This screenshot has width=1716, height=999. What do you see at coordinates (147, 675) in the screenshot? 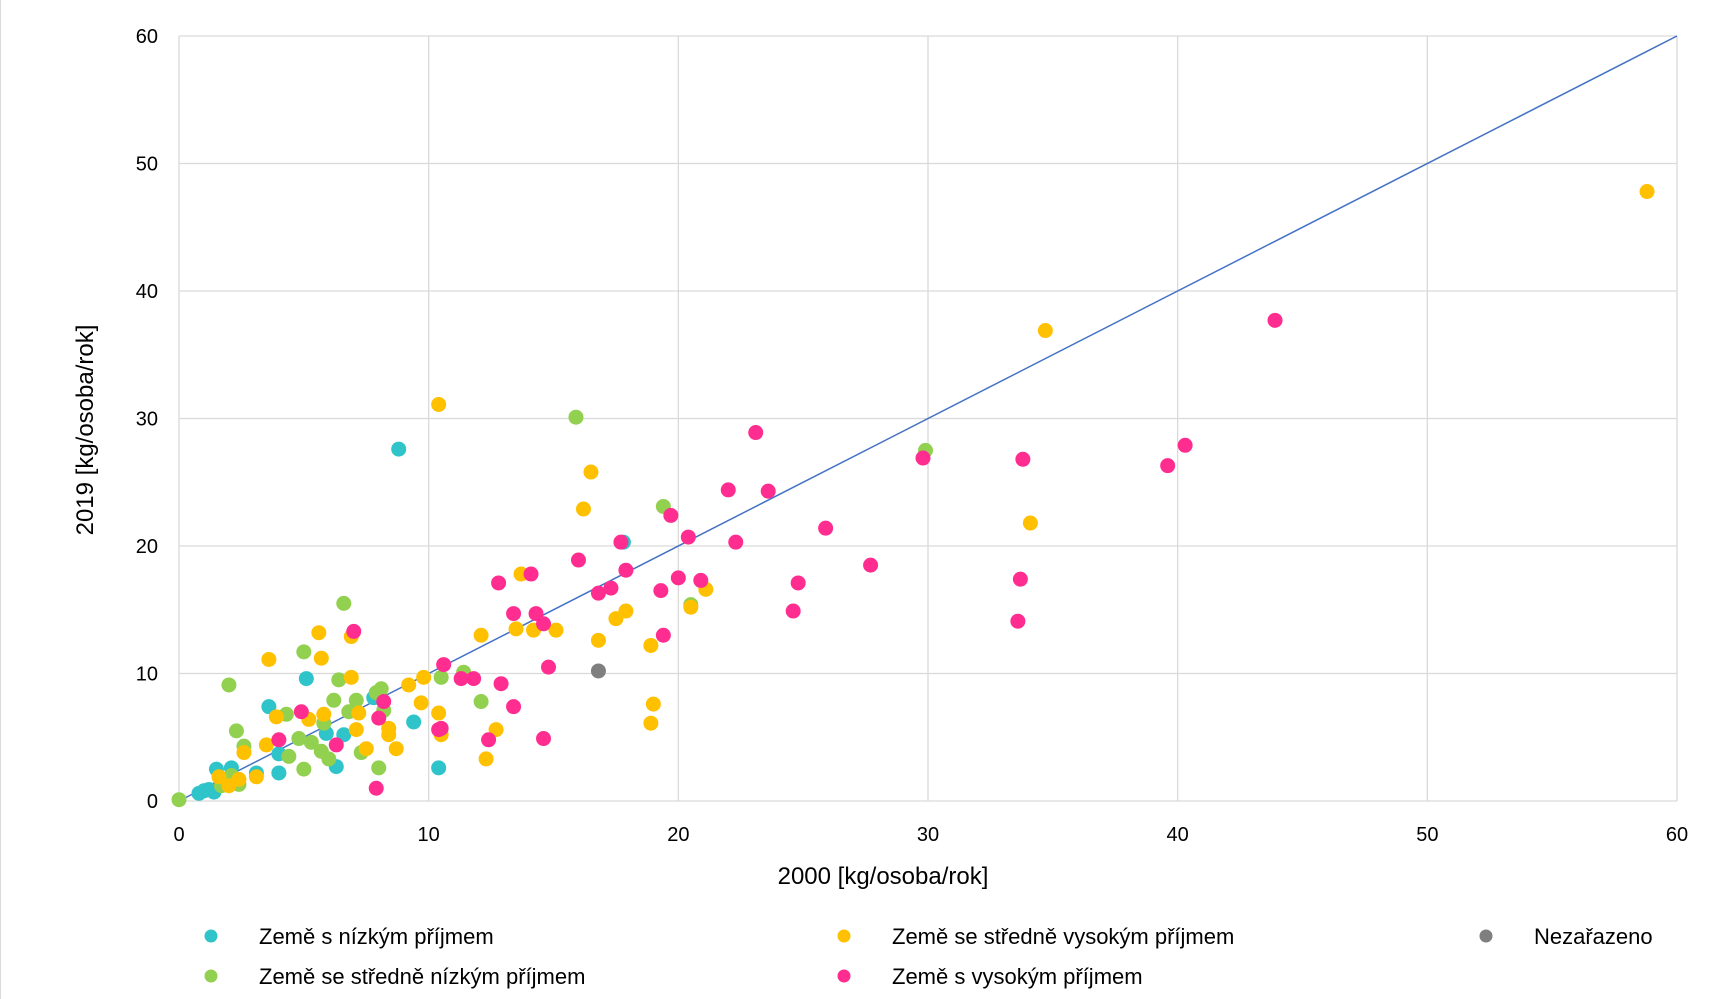
I see `y-tick-label: 10` at bounding box center [147, 675].